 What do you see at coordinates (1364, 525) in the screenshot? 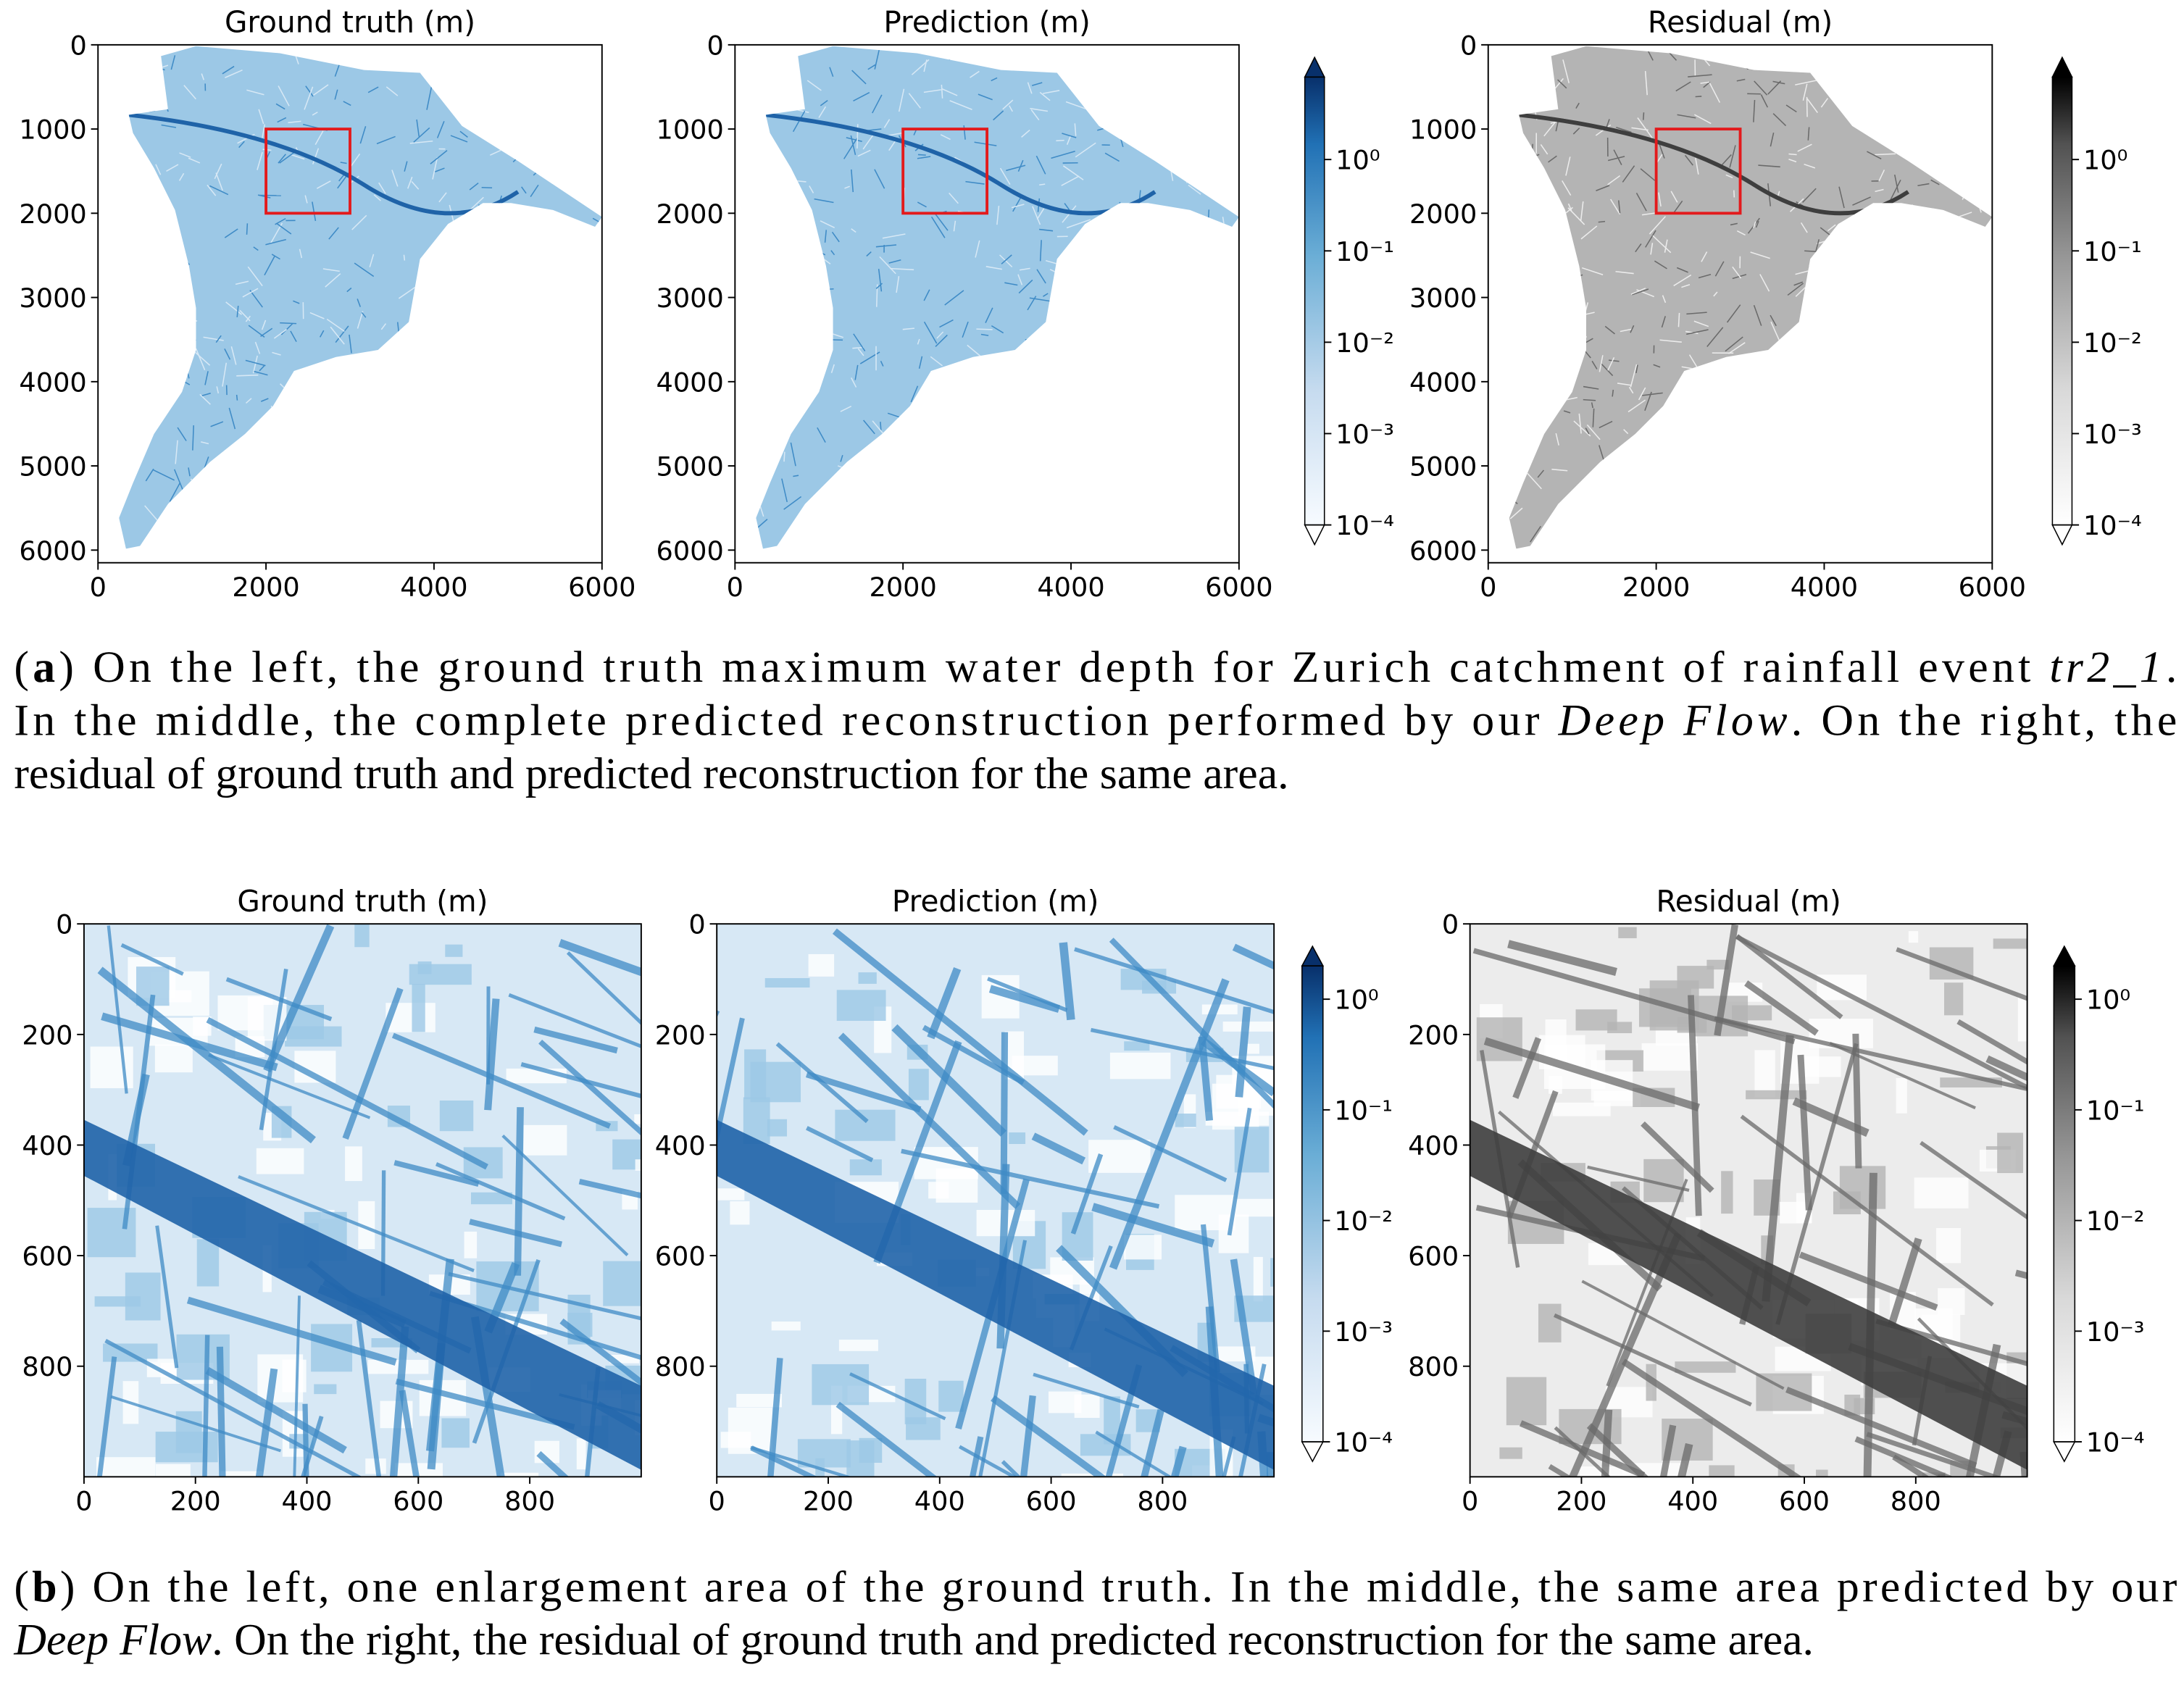
I see `colorbar-tick-label: 10⁻⁴` at bounding box center [1364, 525].